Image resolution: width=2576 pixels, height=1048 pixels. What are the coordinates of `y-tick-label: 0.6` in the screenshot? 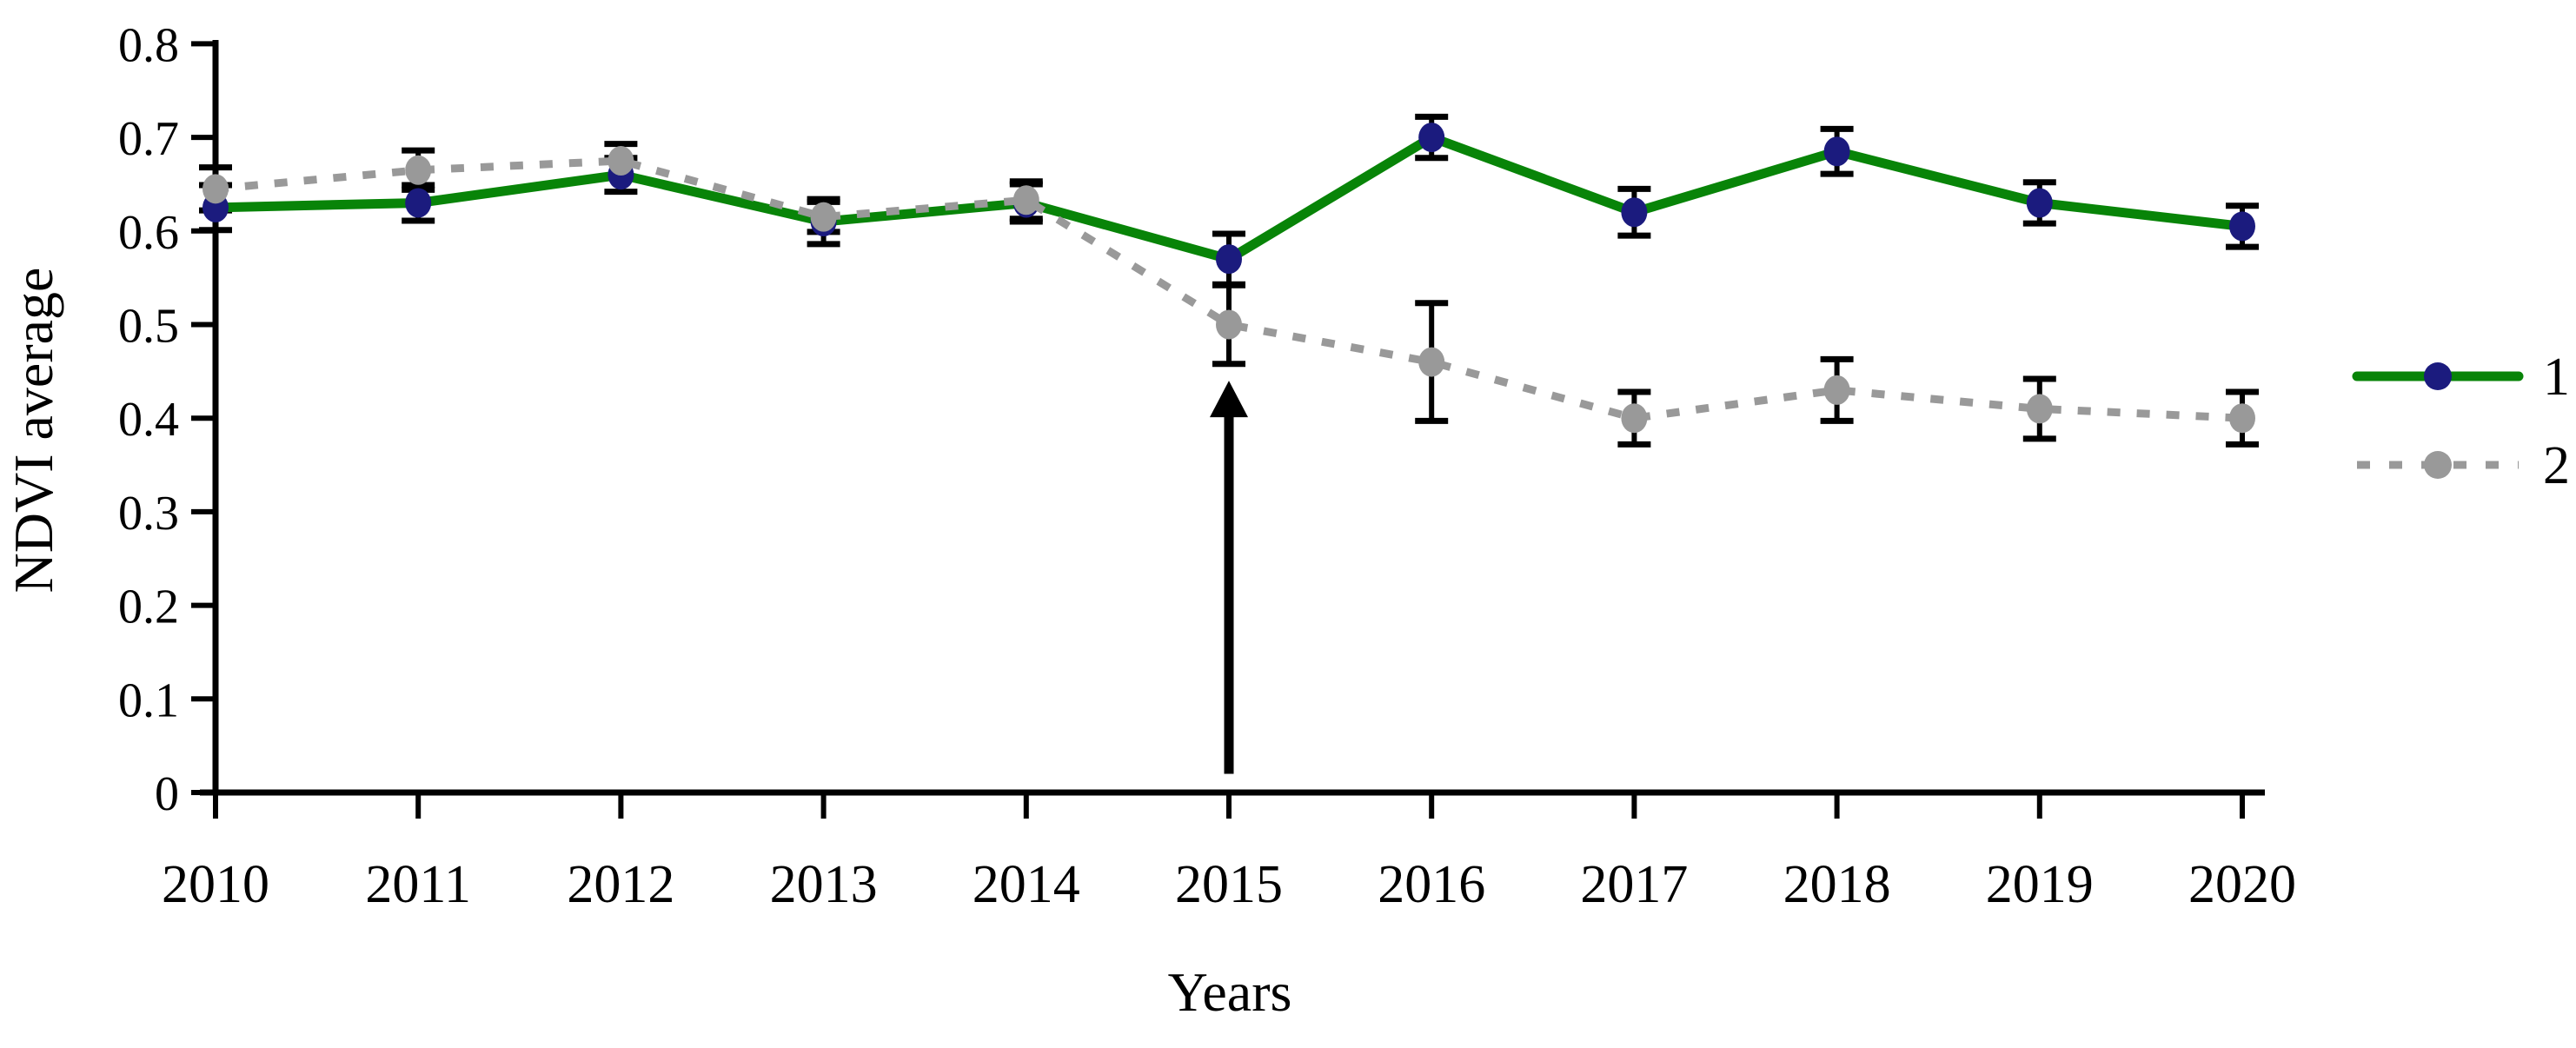 It's located at (148, 233).